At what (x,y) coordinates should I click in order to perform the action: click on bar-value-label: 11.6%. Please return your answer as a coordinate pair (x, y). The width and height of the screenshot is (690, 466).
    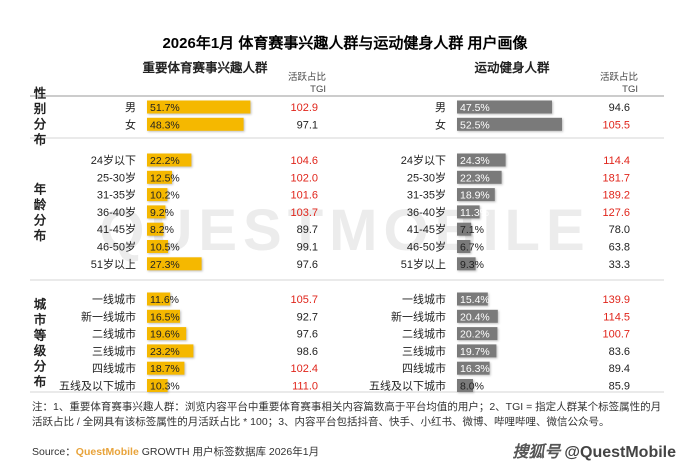
    Looking at the image, I should click on (164, 300).